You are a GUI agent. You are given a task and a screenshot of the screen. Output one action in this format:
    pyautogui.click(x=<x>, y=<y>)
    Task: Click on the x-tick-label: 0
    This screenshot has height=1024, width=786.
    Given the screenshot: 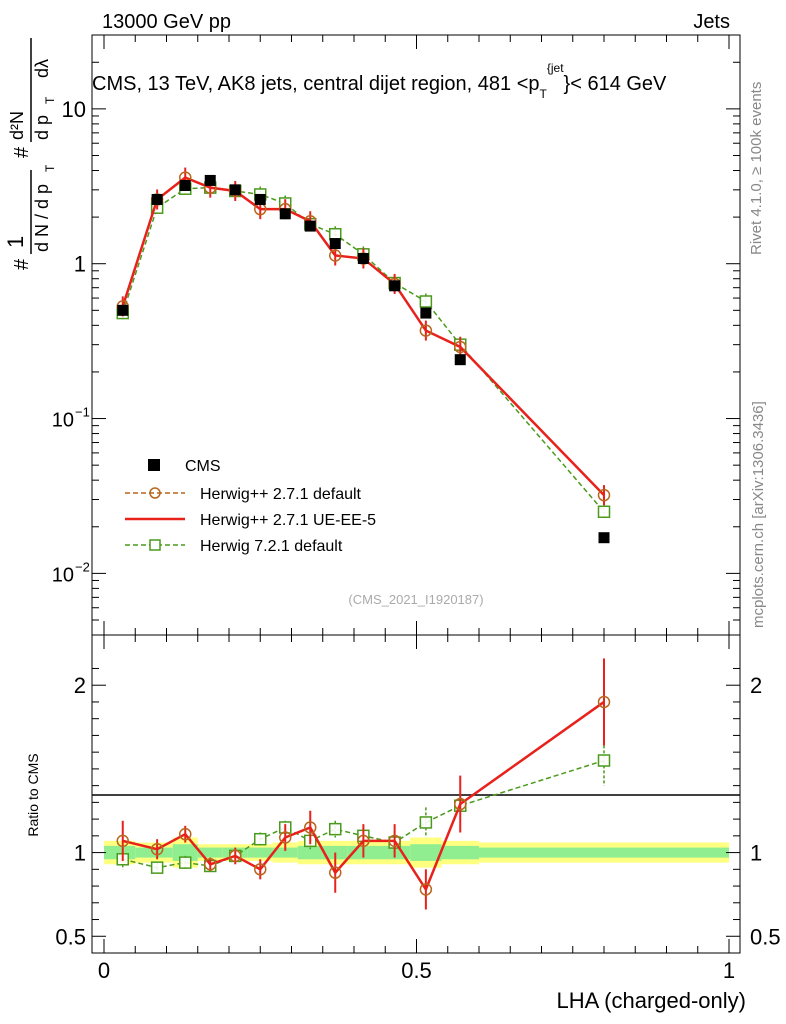 What is the action you would take?
    pyautogui.click(x=104, y=970)
    